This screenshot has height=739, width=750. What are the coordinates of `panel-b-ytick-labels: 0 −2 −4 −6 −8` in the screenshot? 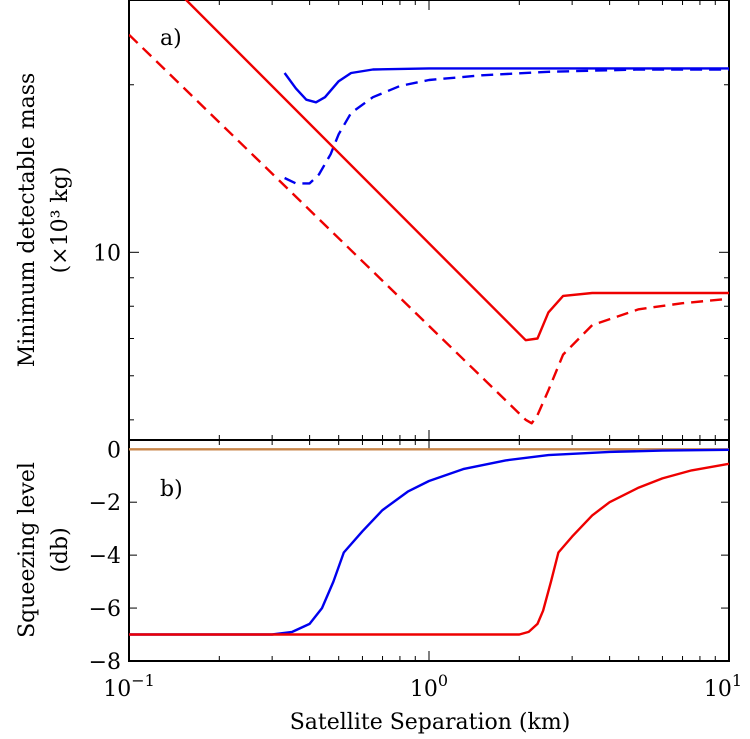 It's located at (105, 556).